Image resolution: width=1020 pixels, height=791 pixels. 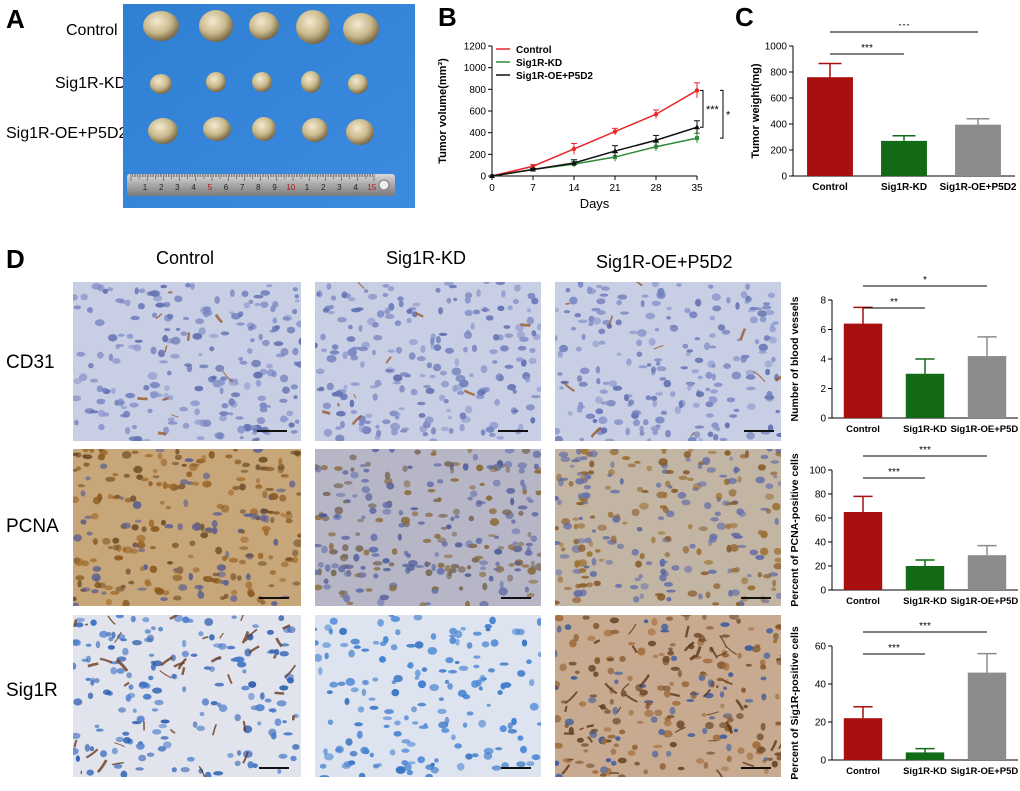 What do you see at coordinates (795, 703) in the screenshot?
I see `y-axis-title: Percent of Sig1R-positive cells` at bounding box center [795, 703].